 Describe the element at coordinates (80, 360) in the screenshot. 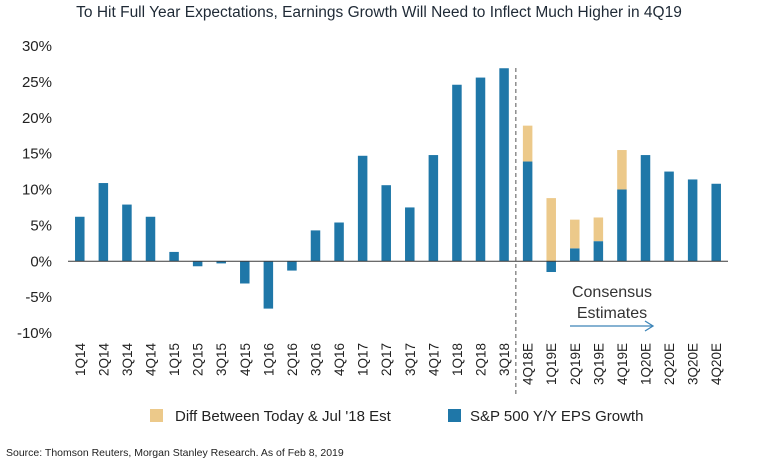

I see `x-tick-label: 1Q14` at that location.